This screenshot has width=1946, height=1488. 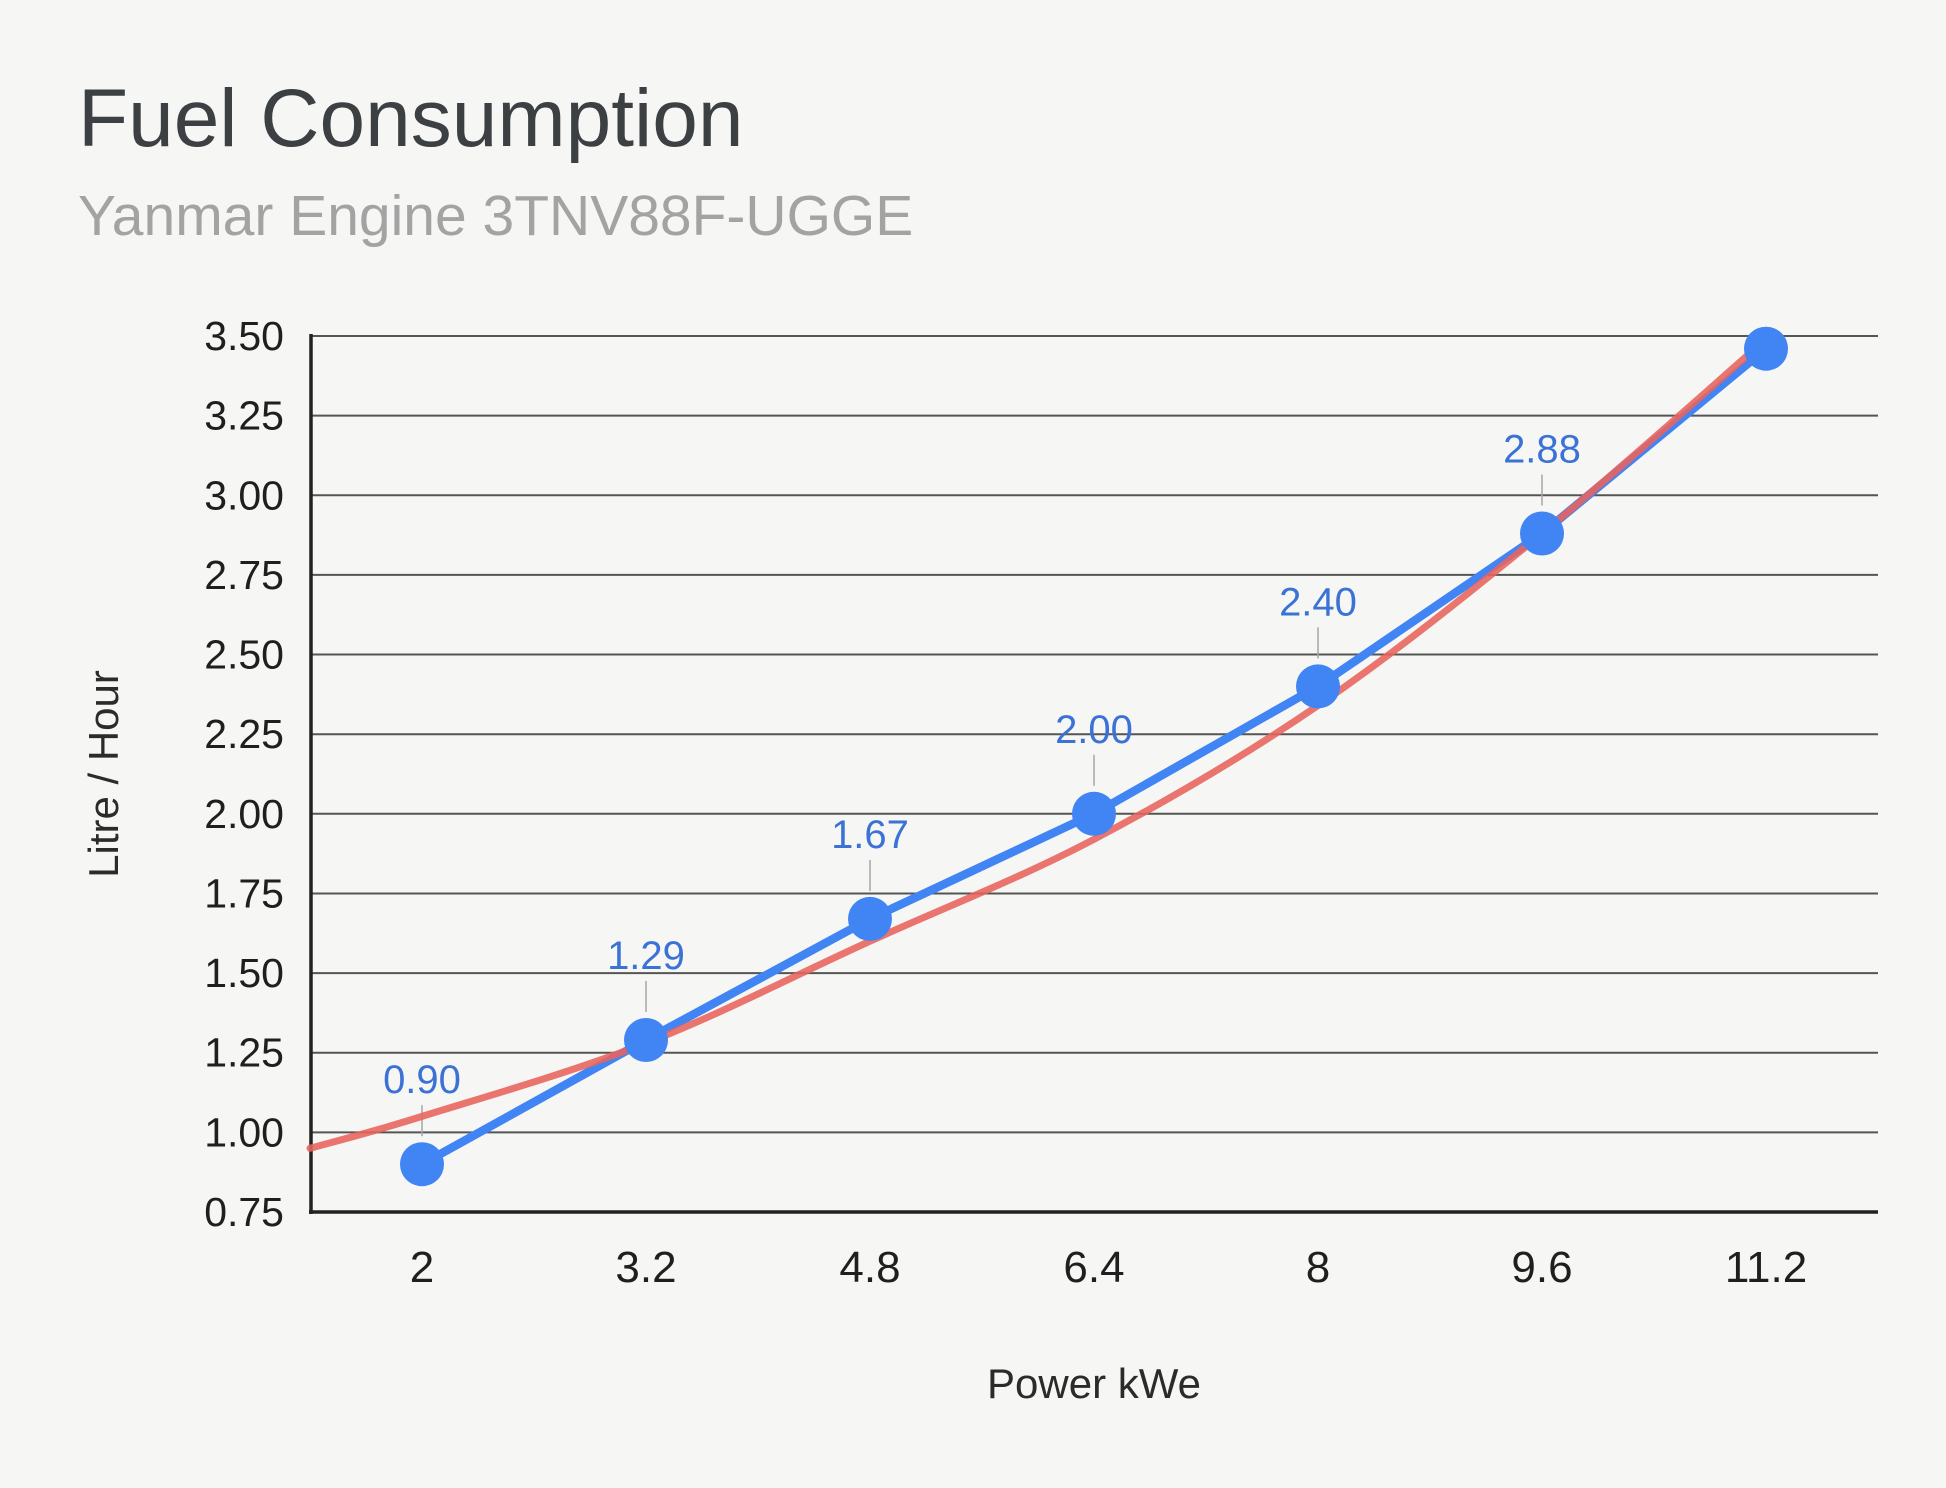 What do you see at coordinates (244, 814) in the screenshot?
I see `y-tick-label: 2.00` at bounding box center [244, 814].